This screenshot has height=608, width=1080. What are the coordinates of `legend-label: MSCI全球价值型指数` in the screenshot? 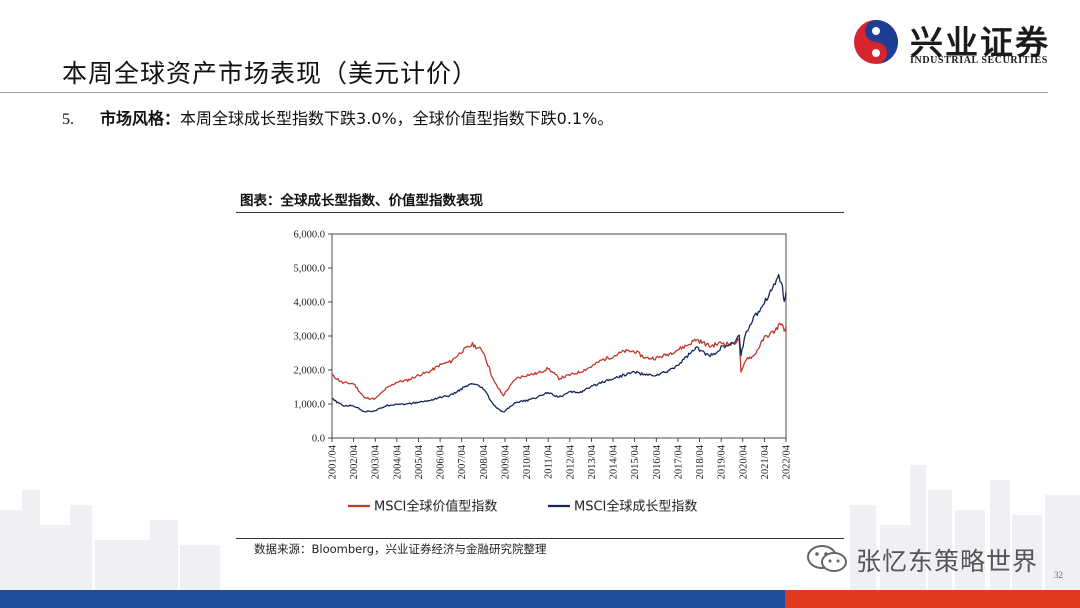 It's located at (435, 507).